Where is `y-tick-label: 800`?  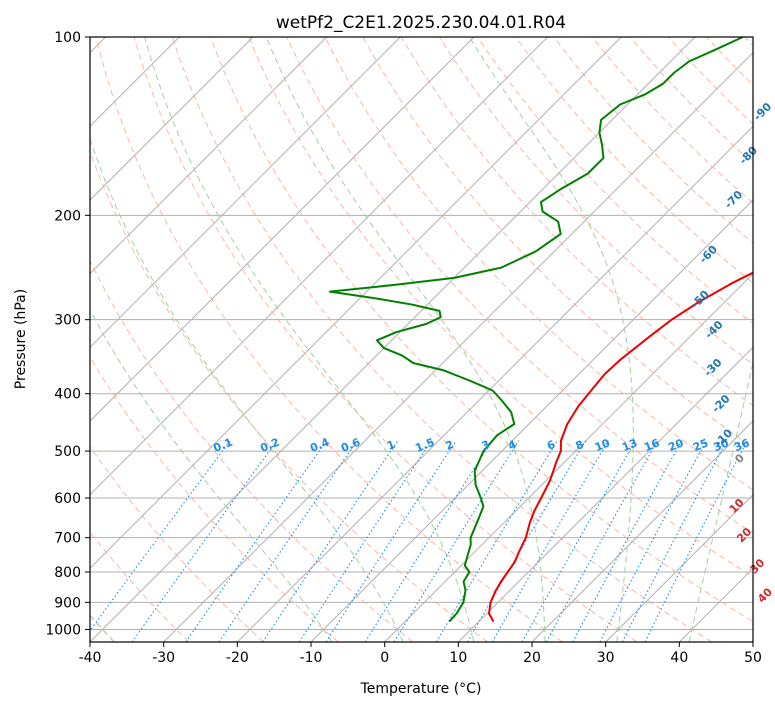 y-tick-label: 800 is located at coordinates (67, 573).